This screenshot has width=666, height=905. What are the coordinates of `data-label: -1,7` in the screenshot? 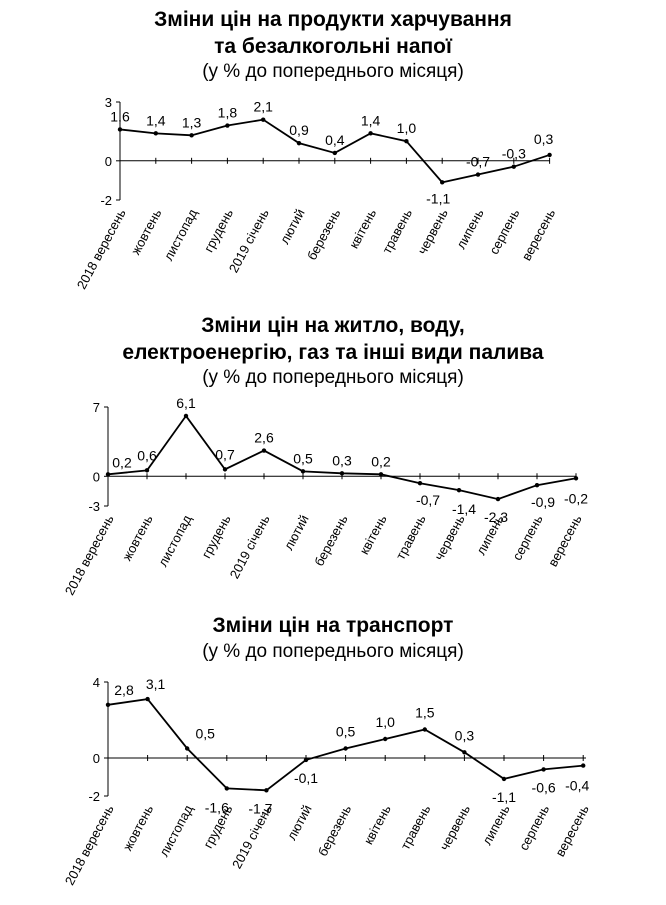 It's located at (260, 808).